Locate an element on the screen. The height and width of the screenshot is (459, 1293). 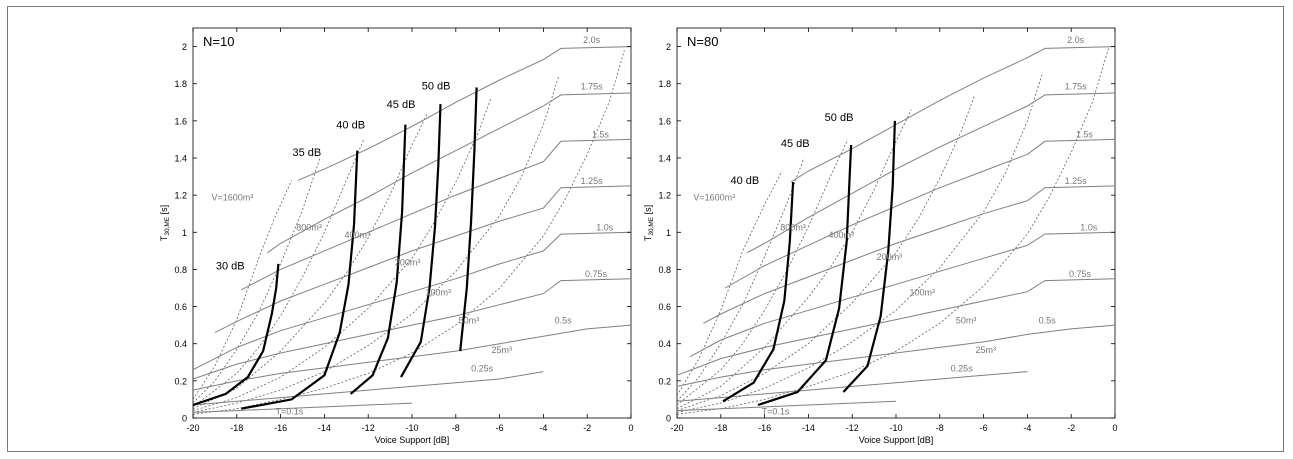
y-tick-label: 1.4 is located at coordinates (180, 159).